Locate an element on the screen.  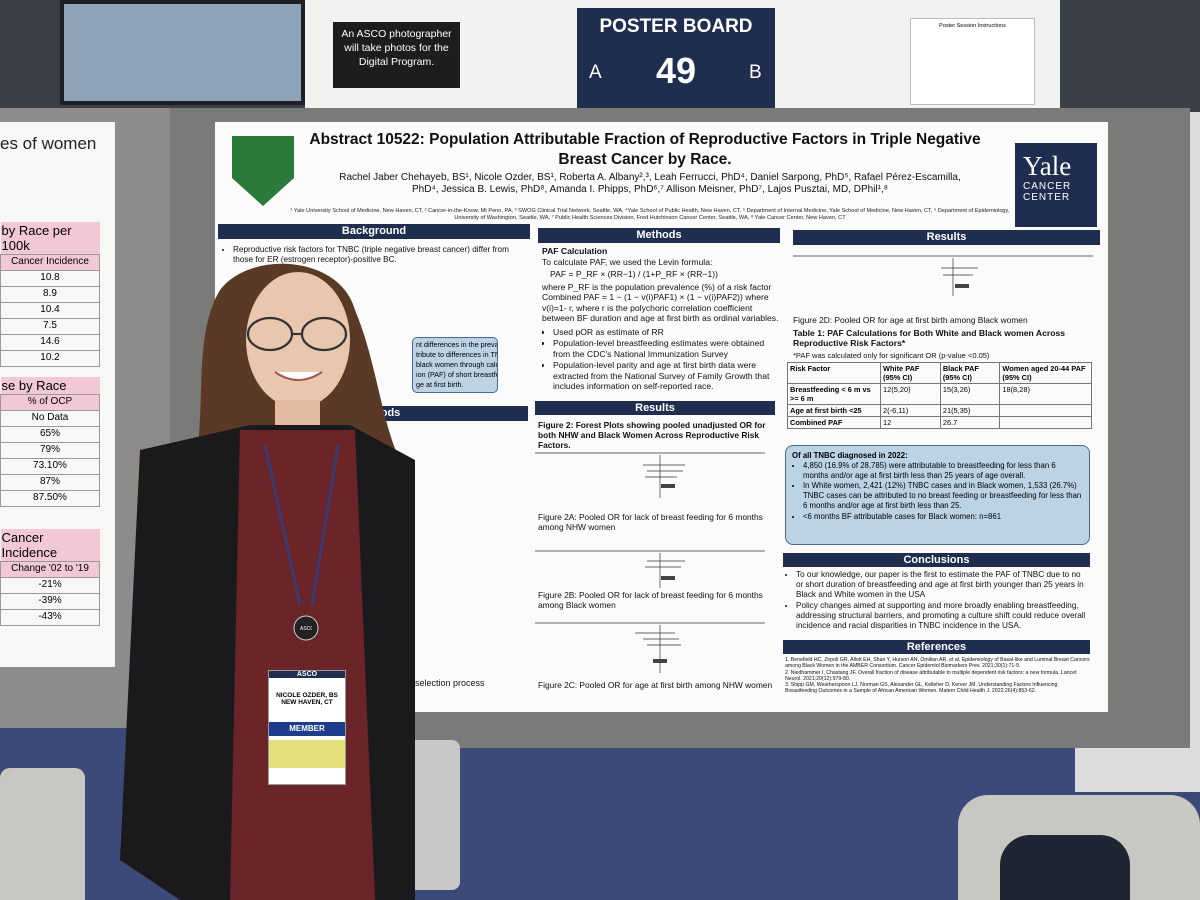
table-cell: 12 is located at coordinates (910, 422).